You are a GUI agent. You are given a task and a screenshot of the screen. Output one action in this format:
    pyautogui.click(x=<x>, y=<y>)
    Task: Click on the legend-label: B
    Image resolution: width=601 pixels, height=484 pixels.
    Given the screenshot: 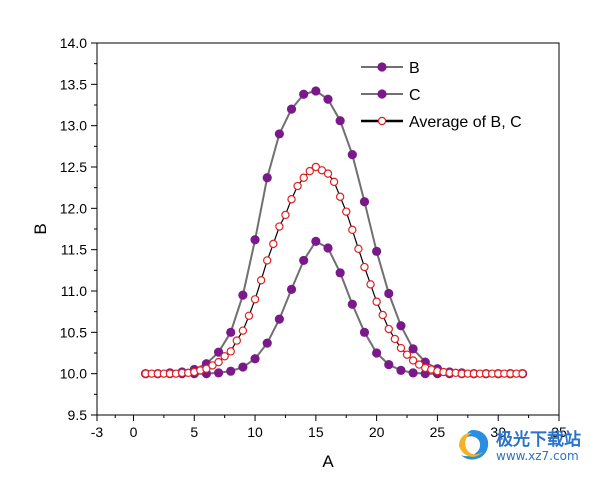 What is the action you would take?
    pyautogui.click(x=414, y=68)
    